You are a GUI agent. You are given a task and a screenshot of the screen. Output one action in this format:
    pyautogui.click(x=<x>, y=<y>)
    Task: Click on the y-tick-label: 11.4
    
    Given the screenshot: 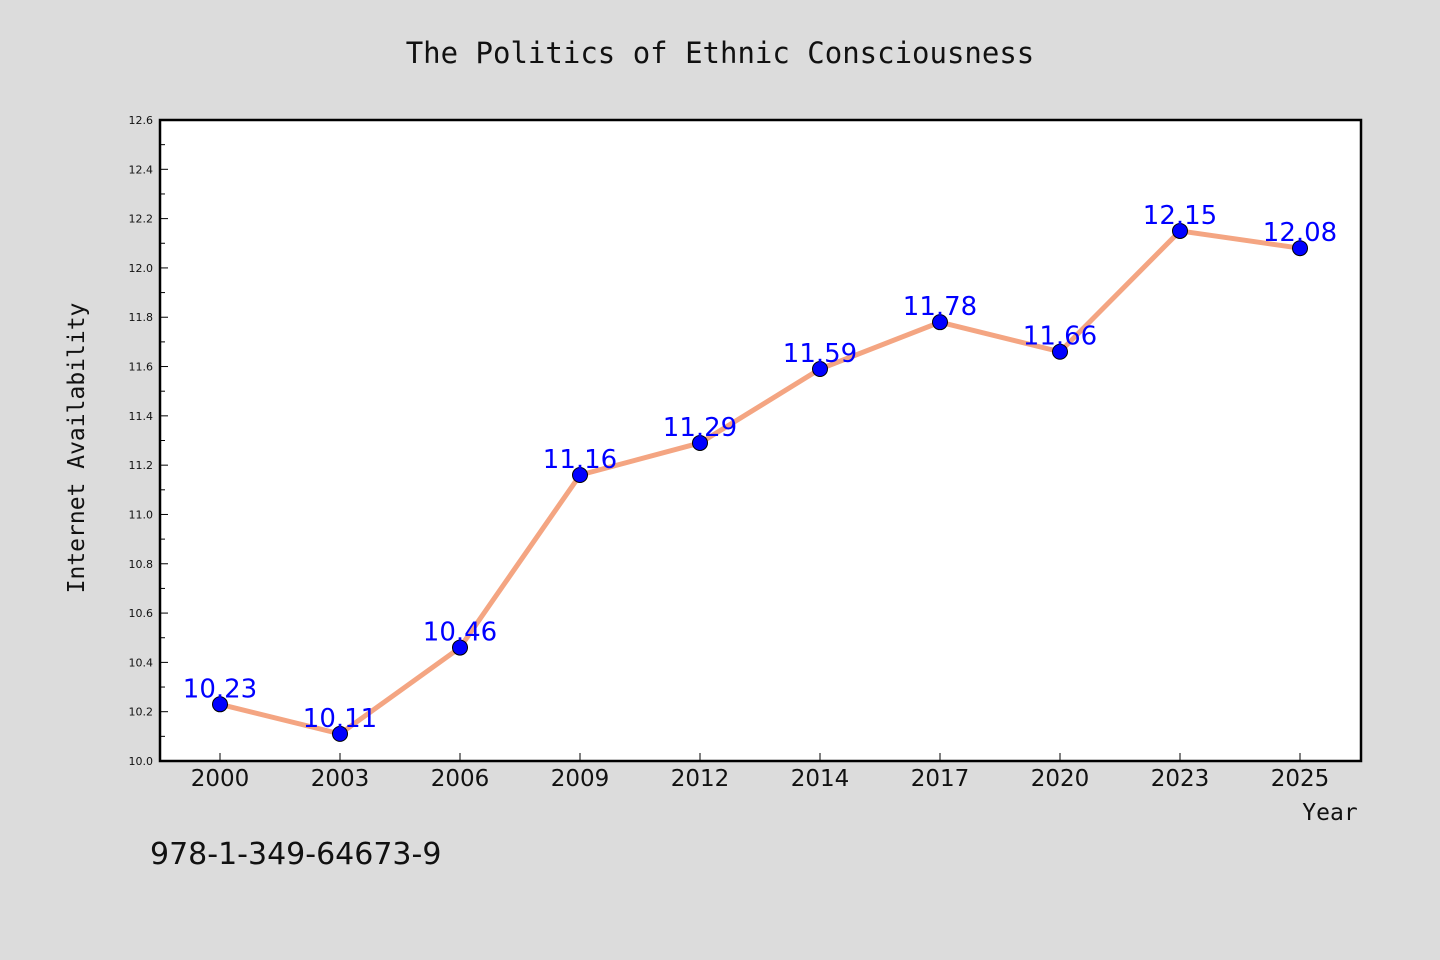 What is the action you would take?
    pyautogui.click(x=141, y=416)
    